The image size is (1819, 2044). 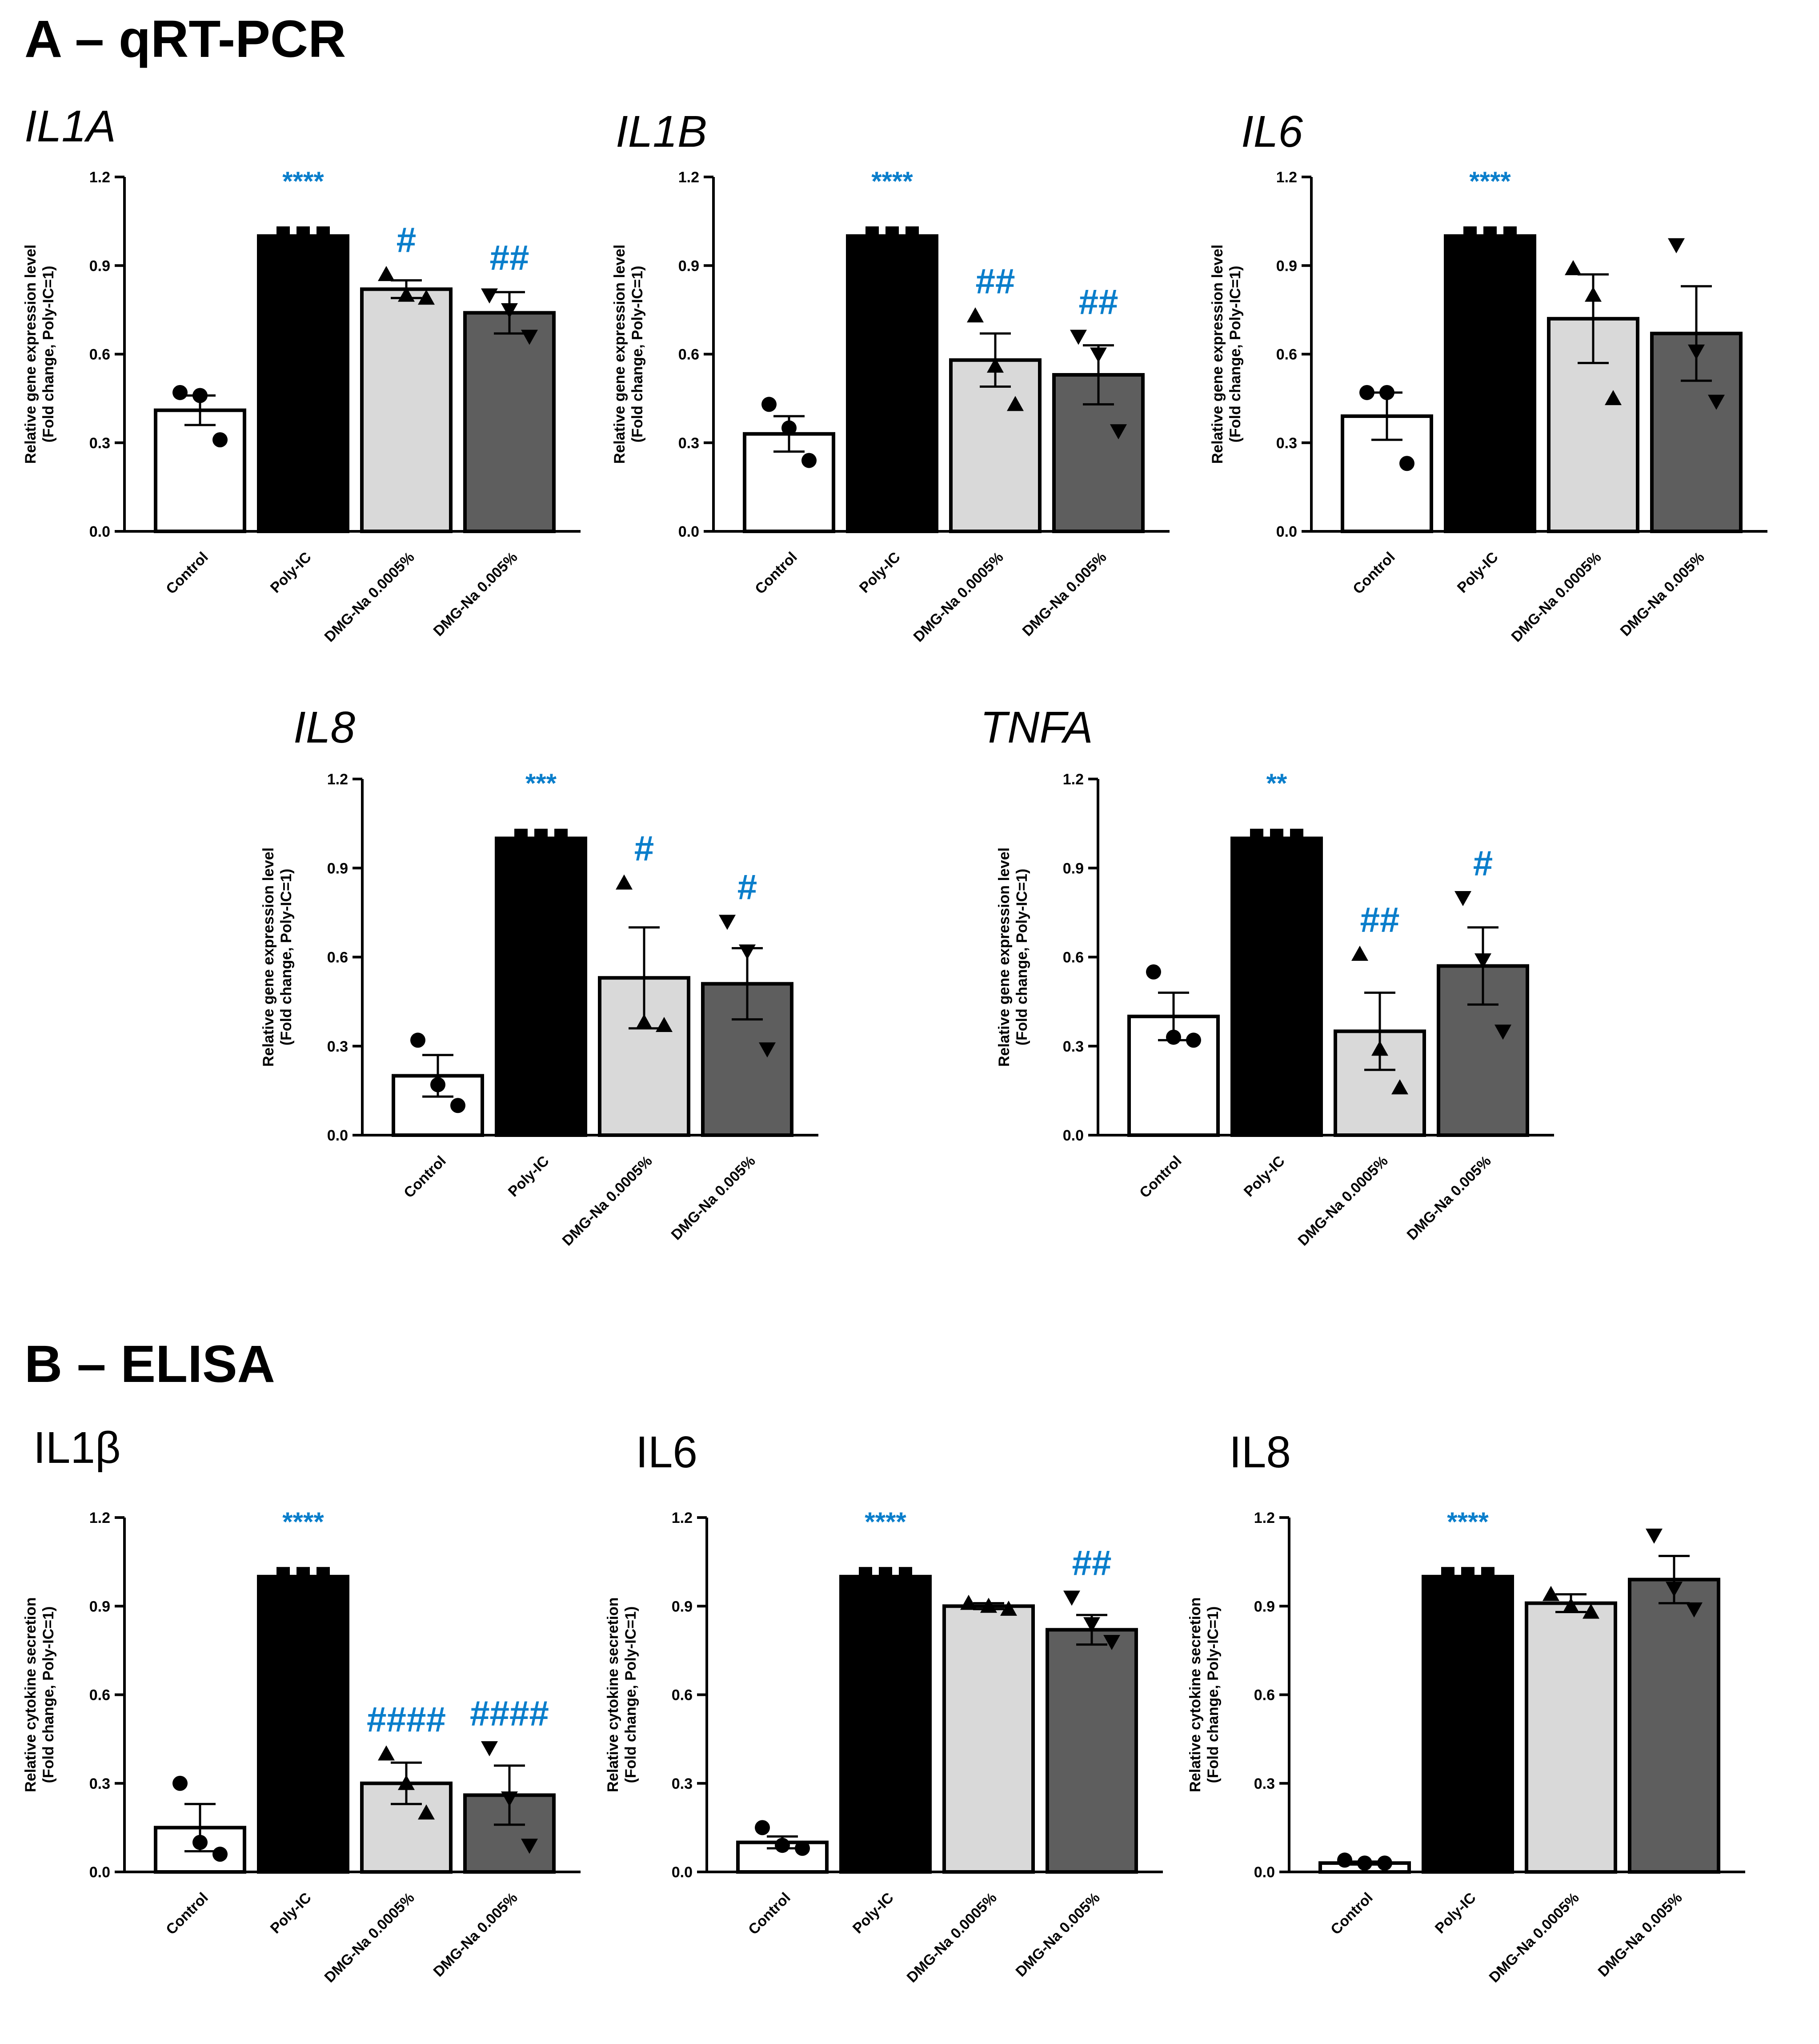 What do you see at coordinates (1272, 132) in the screenshot?
I see `panel-title: IL6` at bounding box center [1272, 132].